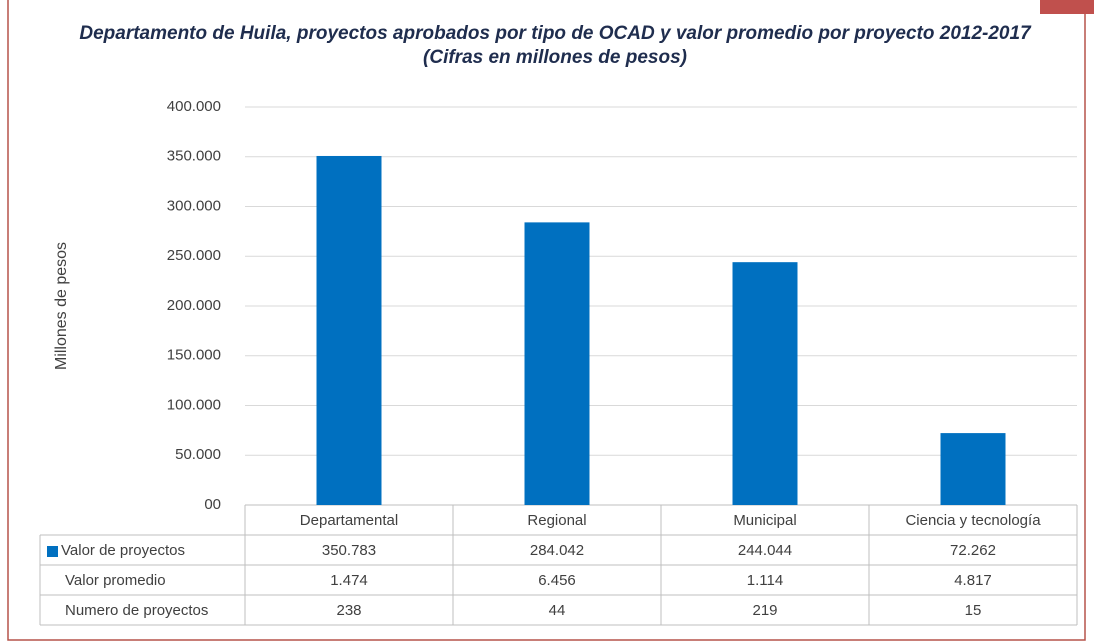  I want to click on y-tick-label: 200.000, so click(194, 305).